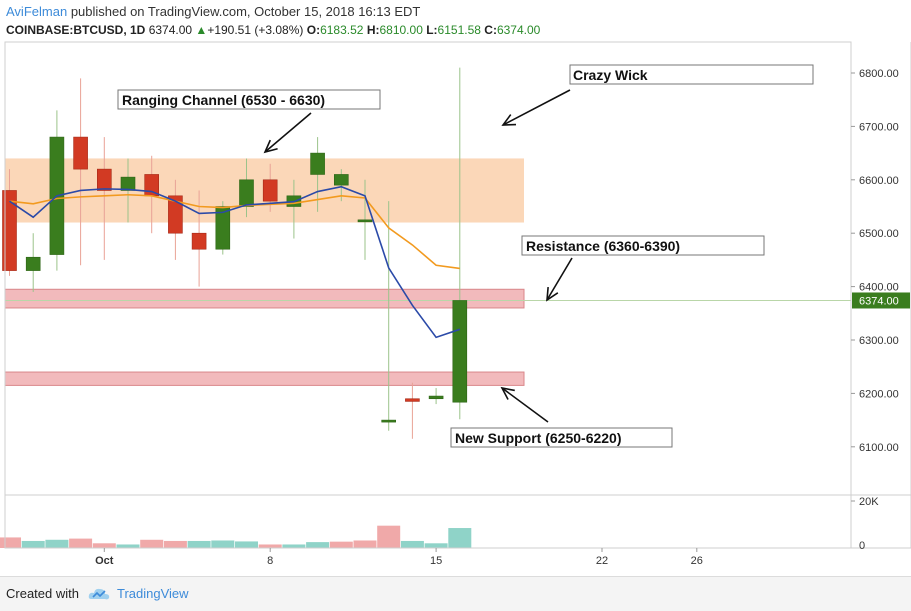  What do you see at coordinates (432, 30) in the screenshot?
I see `low-label: L:` at bounding box center [432, 30].